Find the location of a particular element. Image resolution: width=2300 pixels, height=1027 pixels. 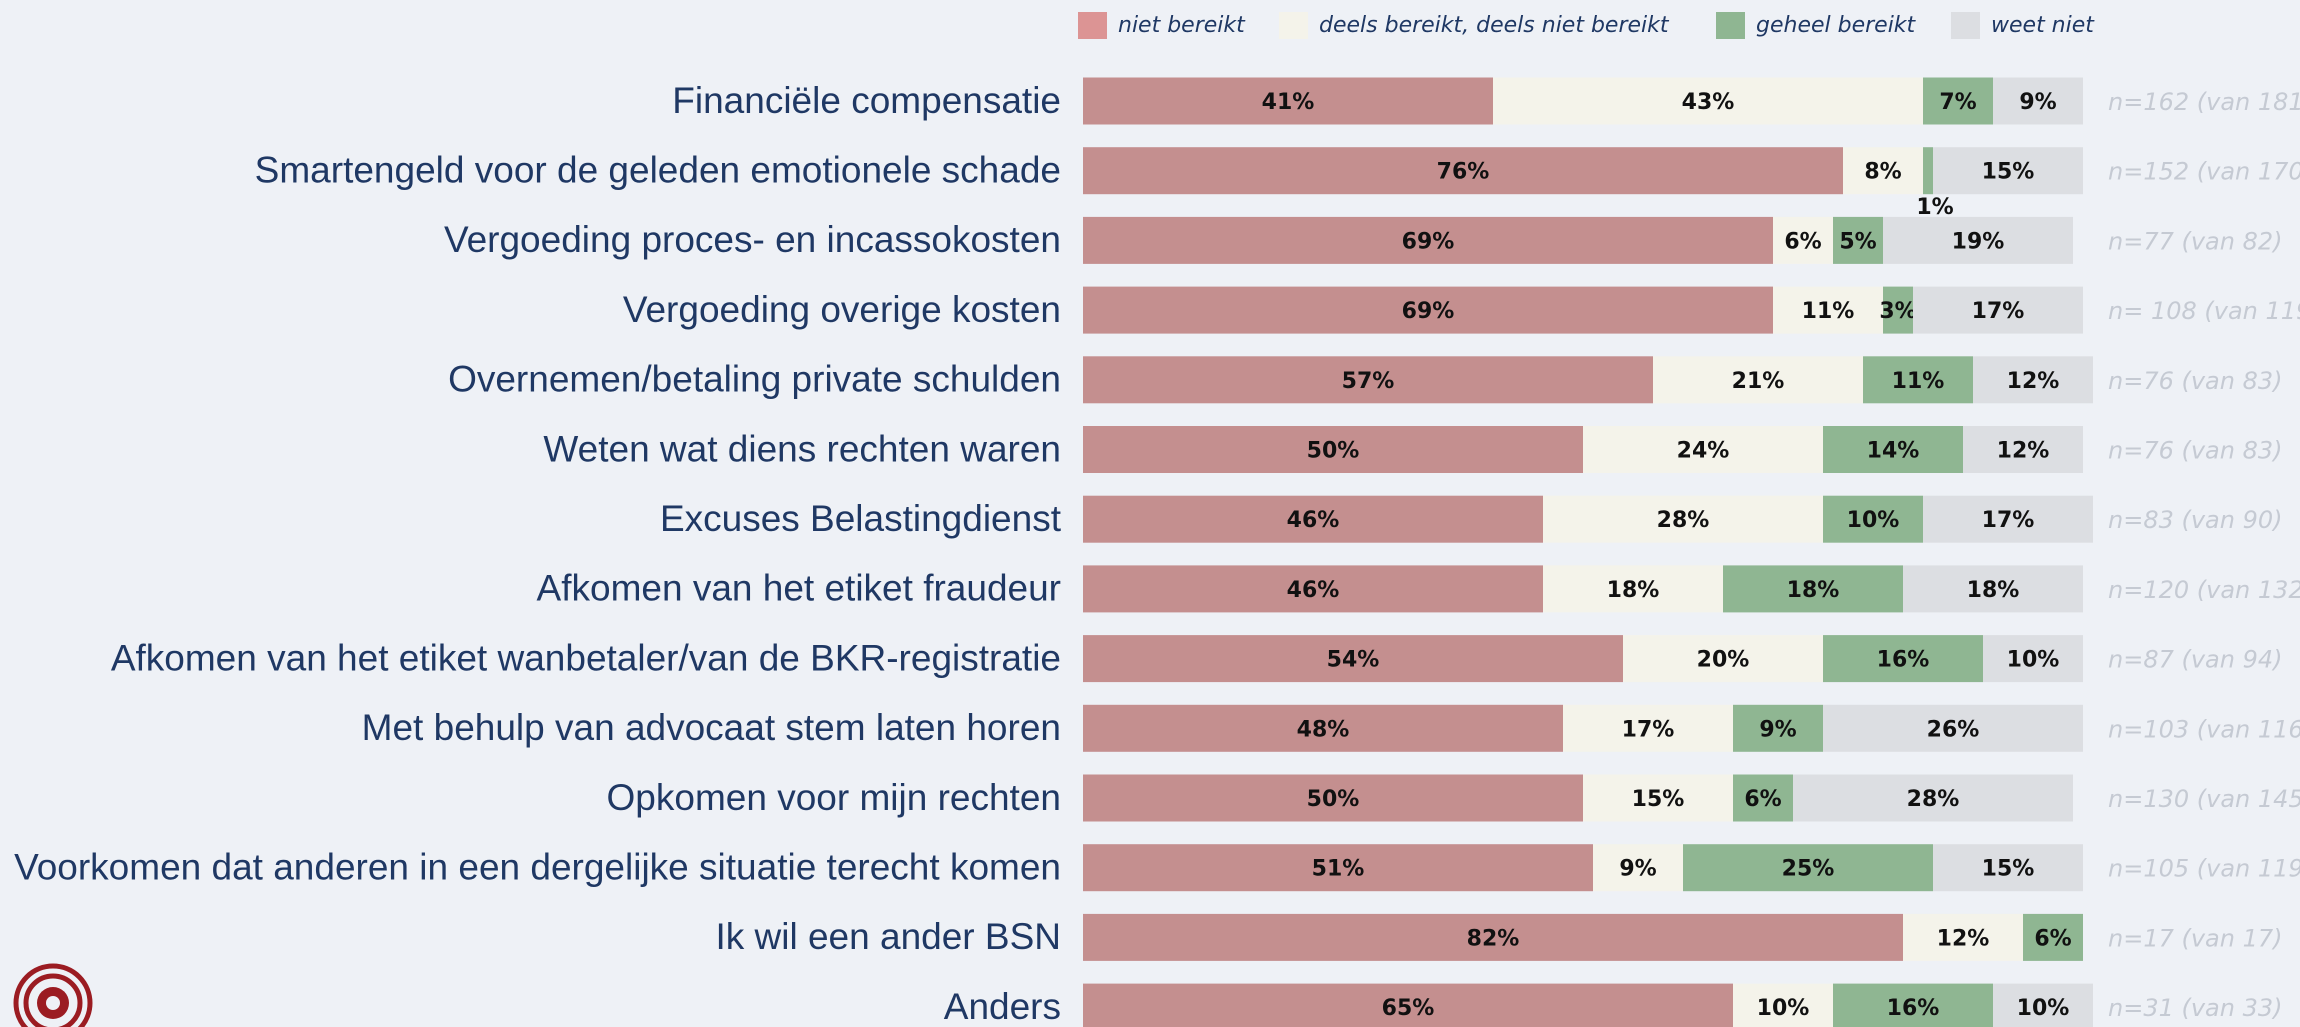

category-label: Opkomen voor mijn rechten is located at coordinates (834, 797).